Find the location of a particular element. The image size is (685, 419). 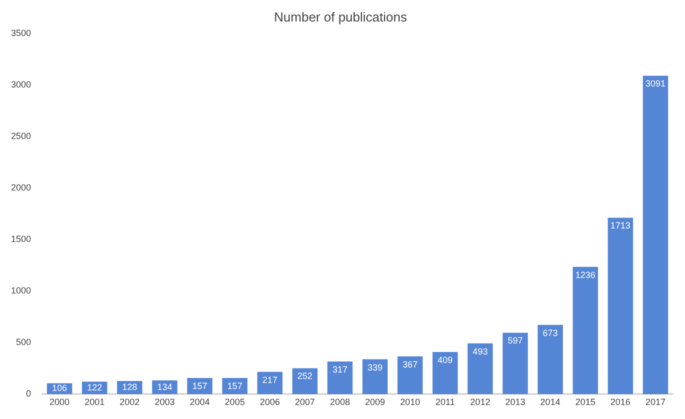

x-tick-label: 2015 is located at coordinates (585, 402).